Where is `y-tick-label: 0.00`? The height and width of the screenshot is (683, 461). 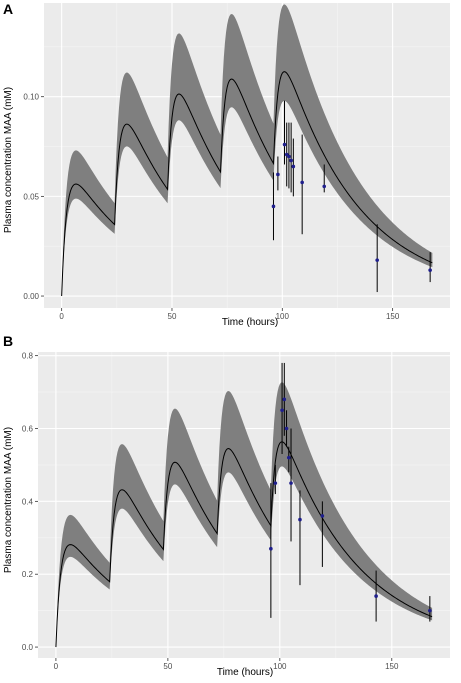 y-tick-label: 0.00 is located at coordinates (31, 296).